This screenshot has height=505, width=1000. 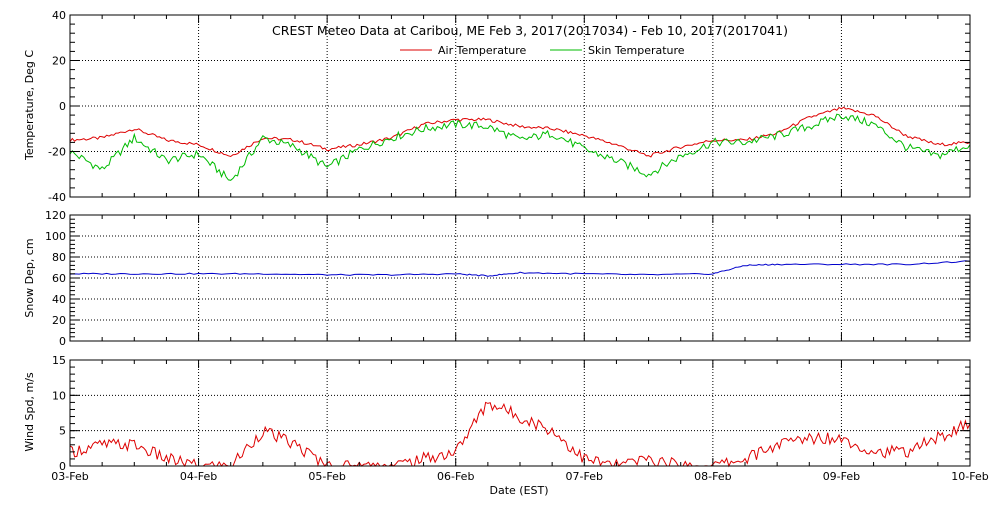 What do you see at coordinates (520, 434) in the screenshot?
I see `wind-speed-series-line` at bounding box center [520, 434].